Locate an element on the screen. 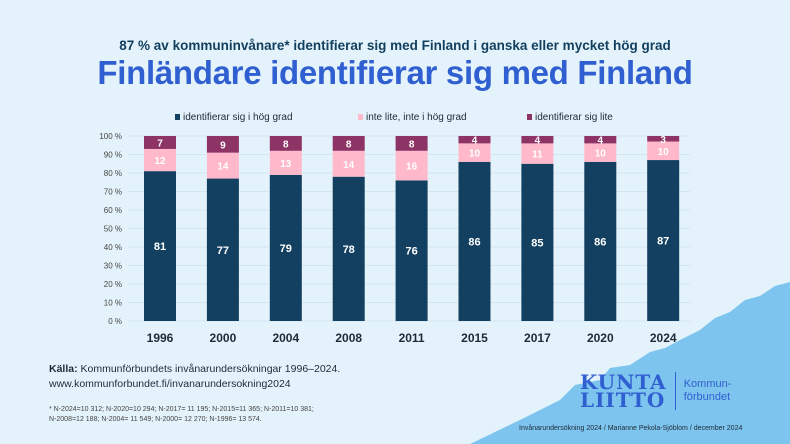  data-label: 13 is located at coordinates (286, 164).